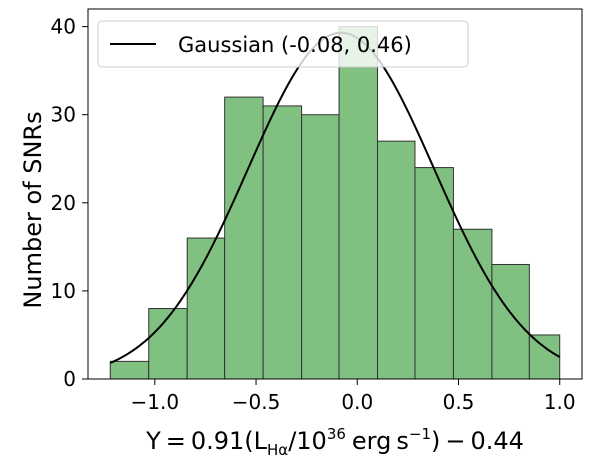 The height and width of the screenshot is (464, 591). Describe the element at coordinates (63, 203) in the screenshot. I see `y-tick-label: 20` at that location.